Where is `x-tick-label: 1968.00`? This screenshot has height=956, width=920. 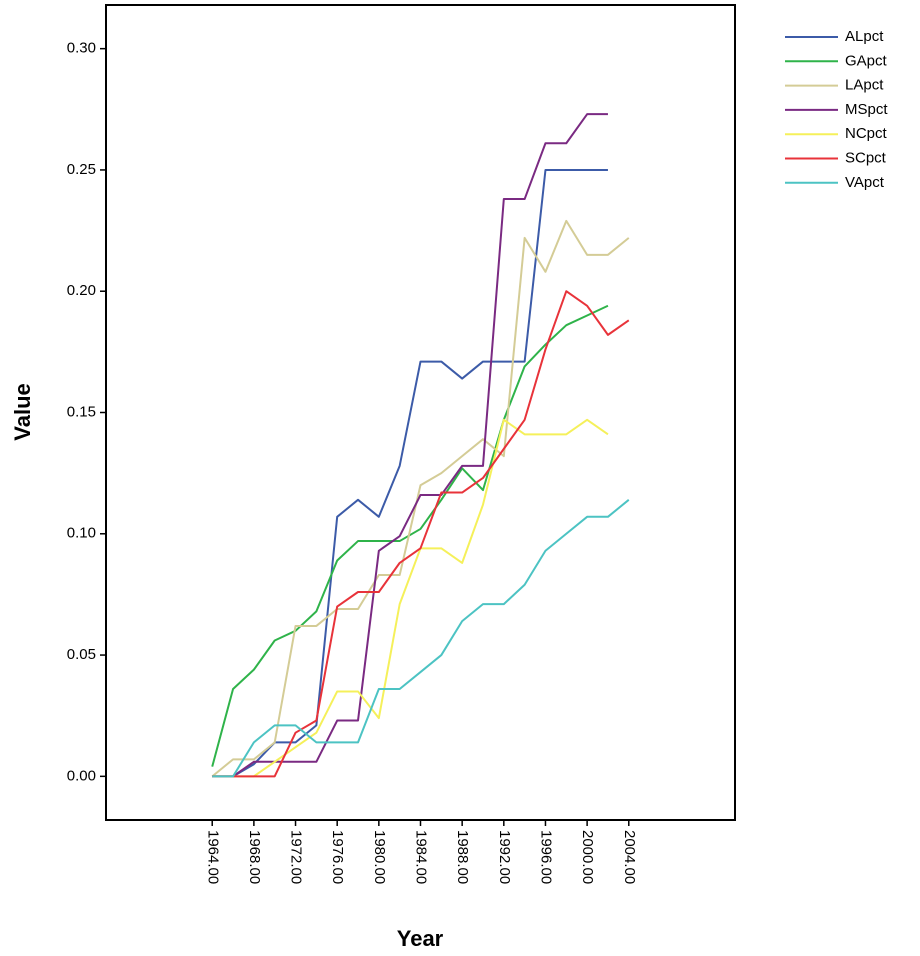
x-tick-label: 1968.00 is located at coordinates (254, 857).